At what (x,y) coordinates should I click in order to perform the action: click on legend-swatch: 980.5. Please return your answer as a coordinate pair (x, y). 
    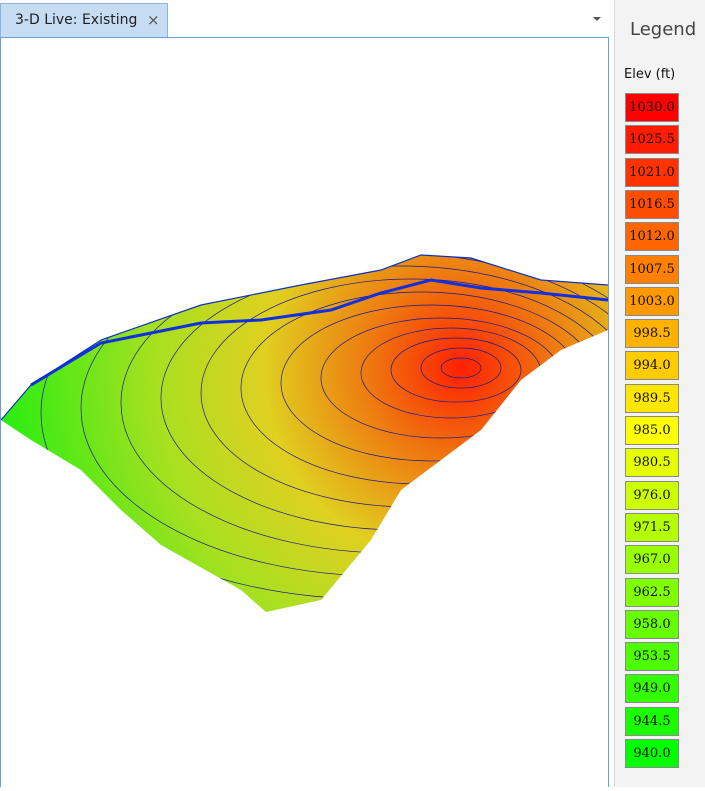
    Looking at the image, I should click on (652, 463).